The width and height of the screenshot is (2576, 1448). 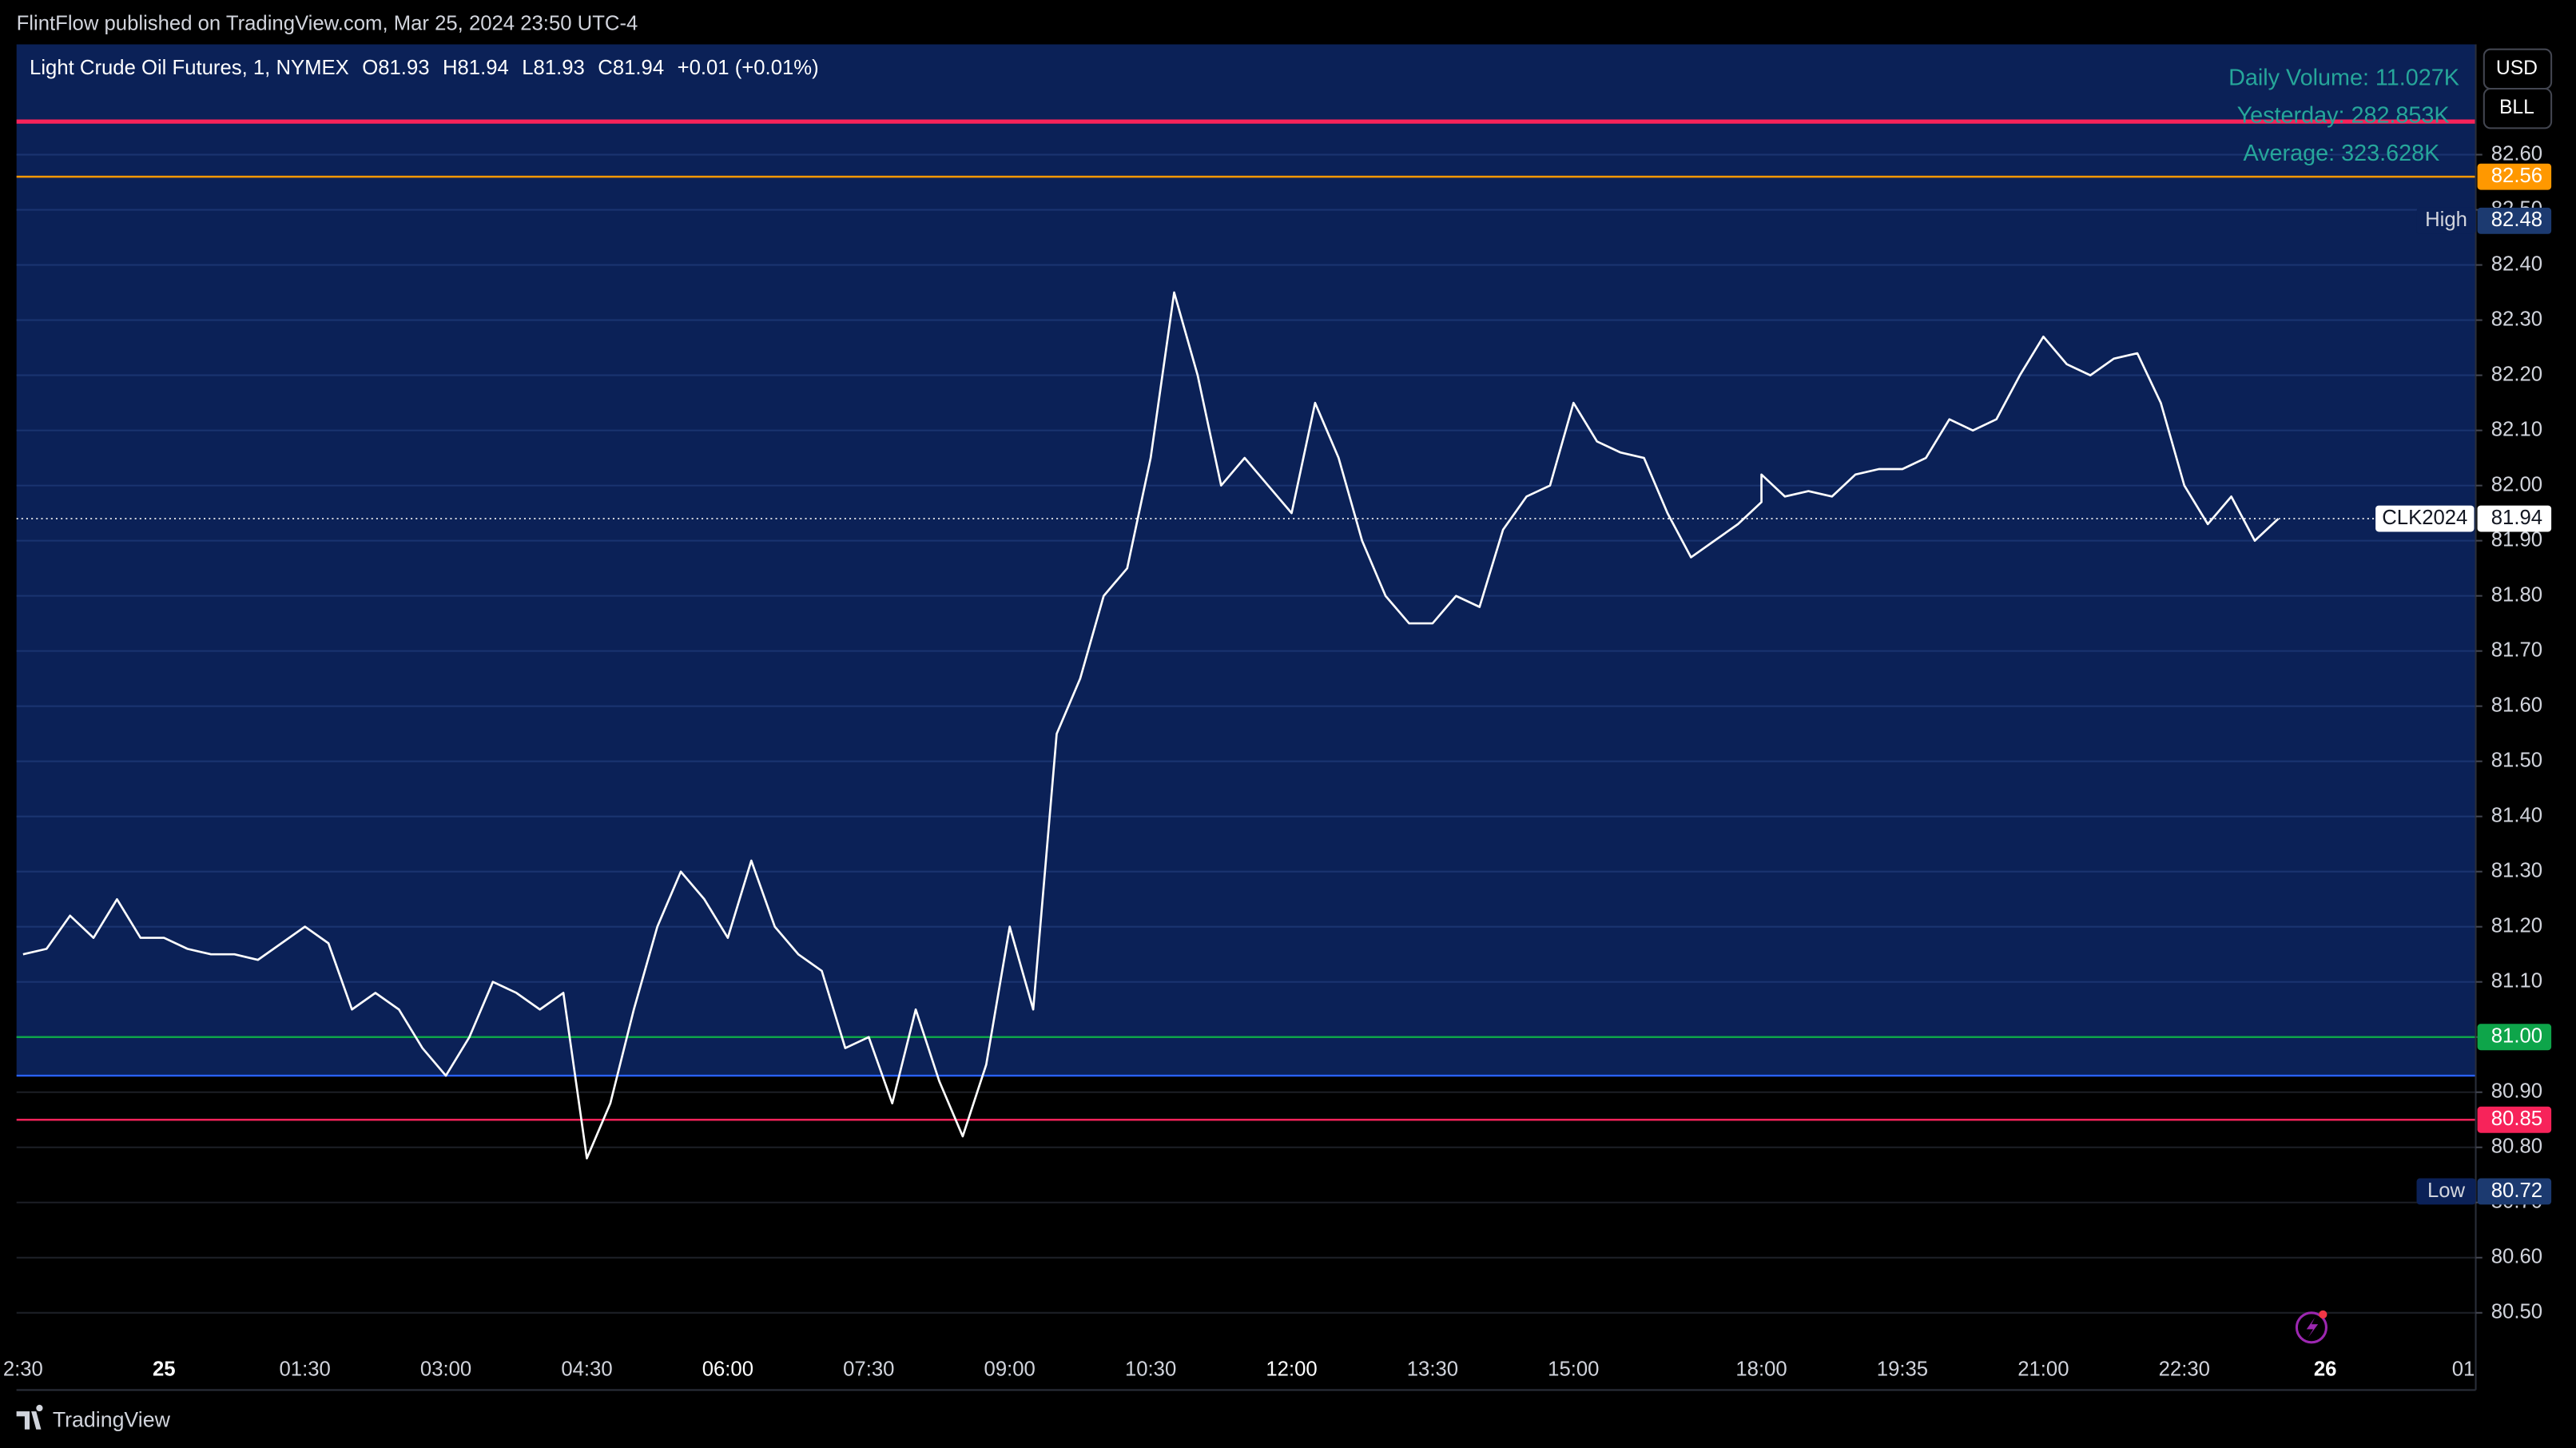 What do you see at coordinates (631, 68) in the screenshot?
I see `ohlc-value: C81.94` at bounding box center [631, 68].